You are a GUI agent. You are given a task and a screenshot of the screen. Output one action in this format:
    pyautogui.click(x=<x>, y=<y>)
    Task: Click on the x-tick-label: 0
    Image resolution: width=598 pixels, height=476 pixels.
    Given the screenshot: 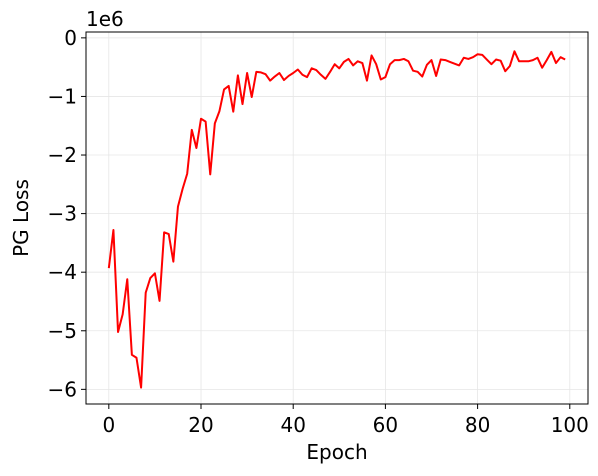 What is the action you would take?
    pyautogui.click(x=108, y=425)
    